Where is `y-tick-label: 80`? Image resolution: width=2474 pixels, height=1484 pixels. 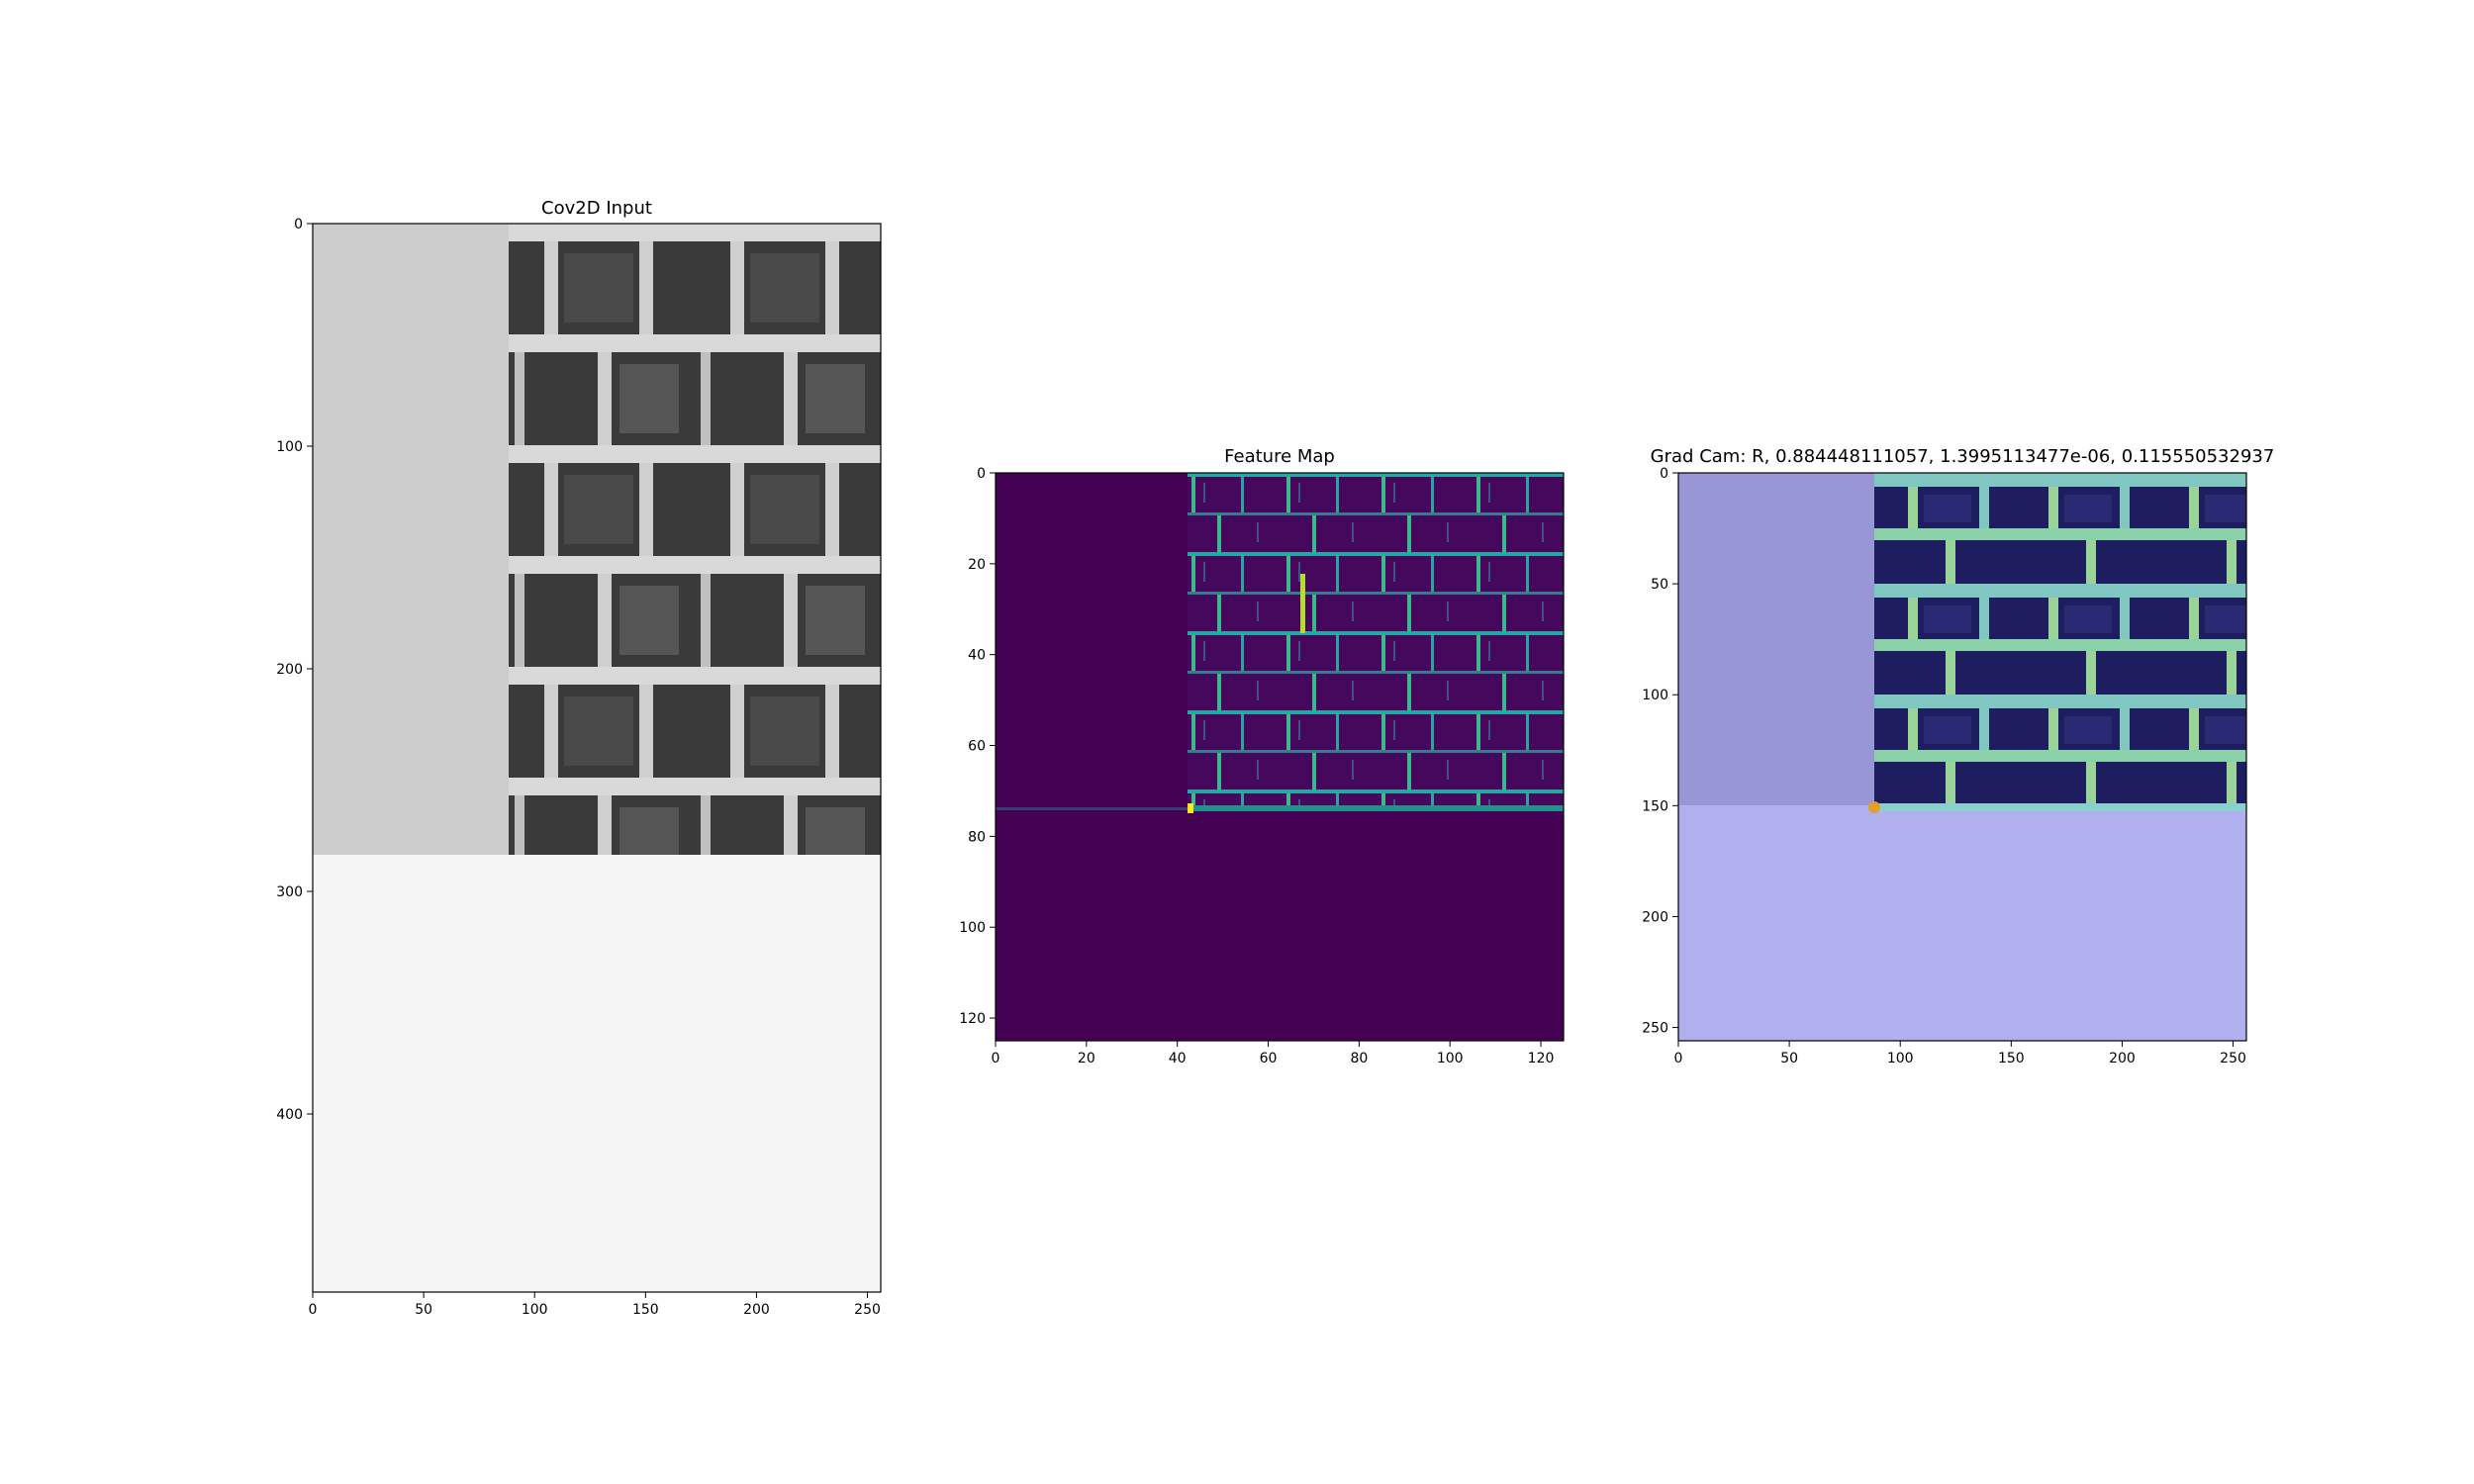
y-tick-label: 80 is located at coordinates (977, 837).